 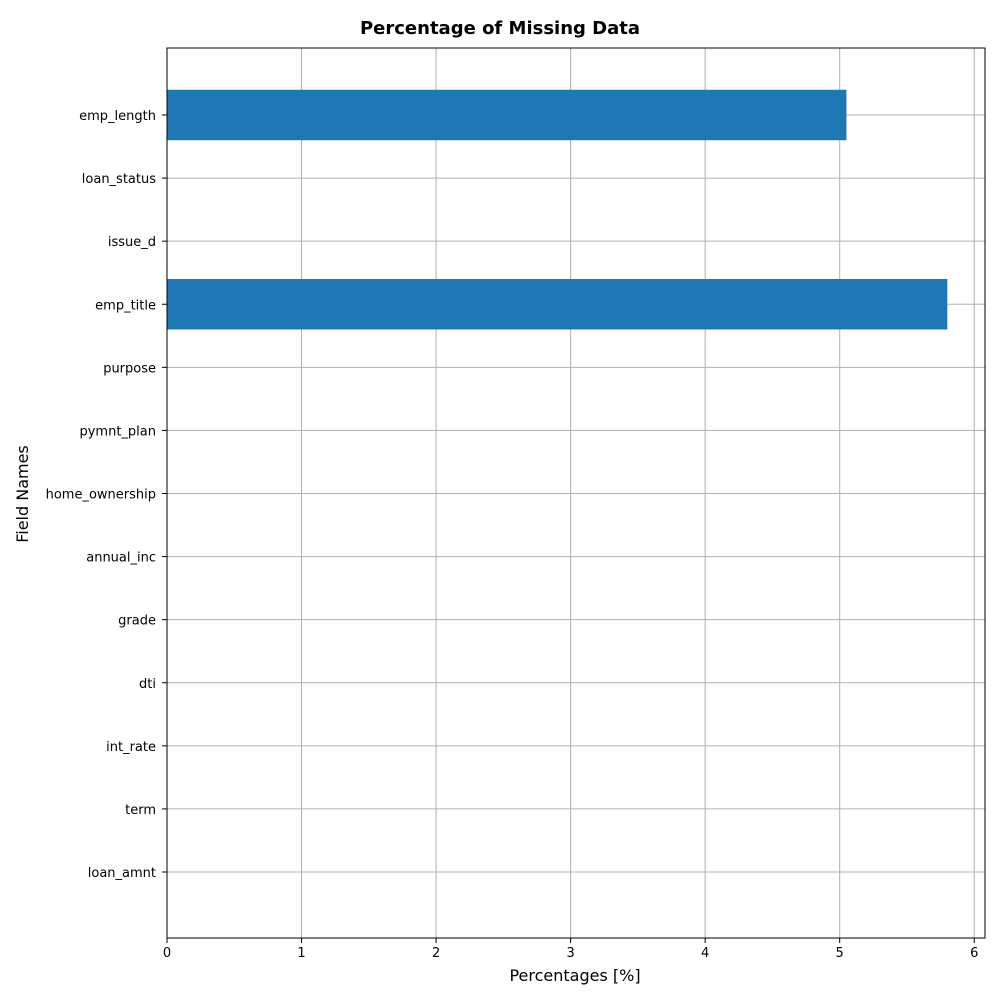 I want to click on x-axis-label: Percentages [%], so click(x=574, y=975).